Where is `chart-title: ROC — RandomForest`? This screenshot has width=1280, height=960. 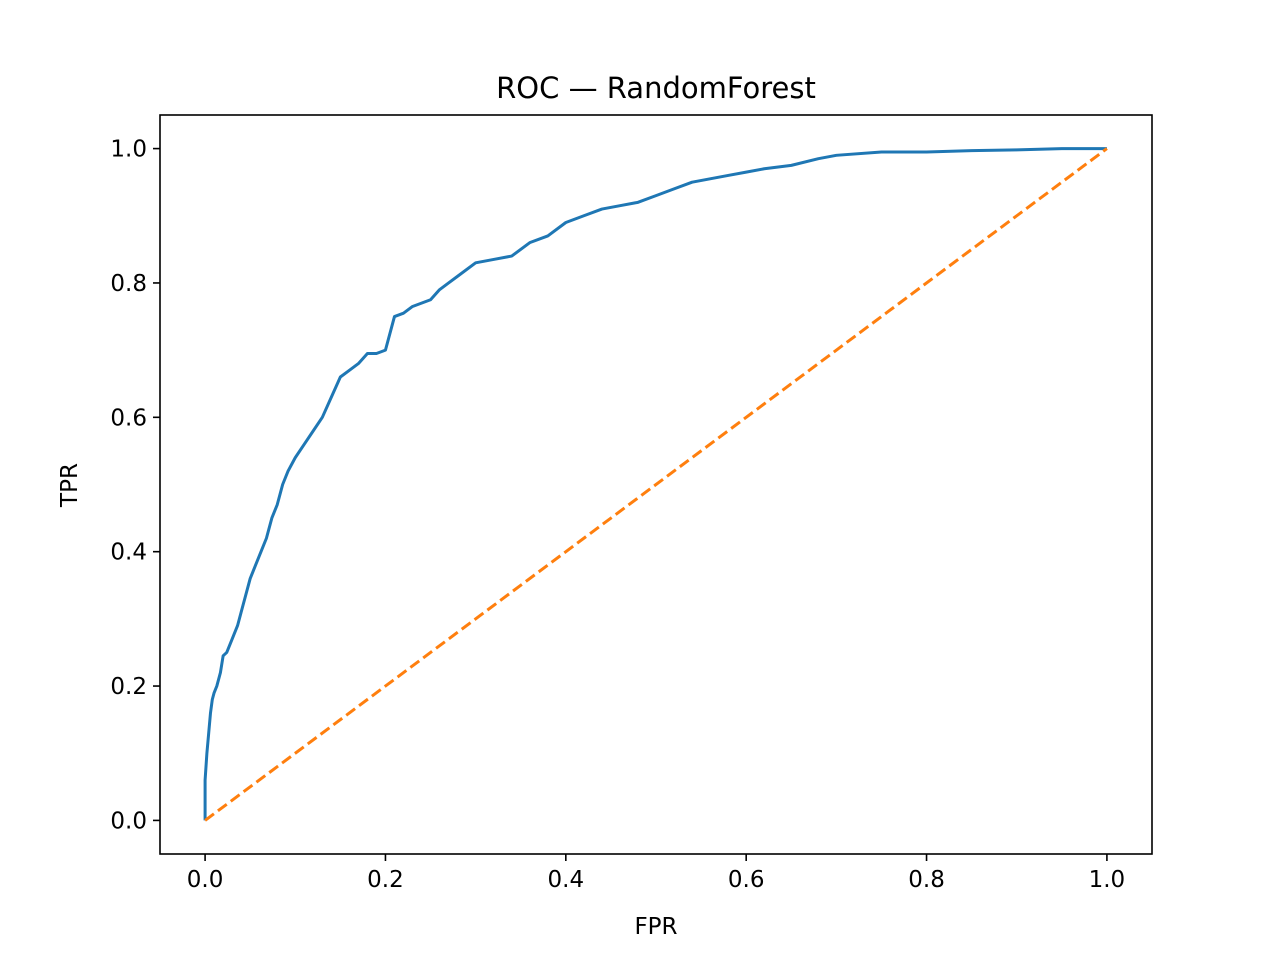
chart-title: ROC — RandomForest is located at coordinates (656, 88).